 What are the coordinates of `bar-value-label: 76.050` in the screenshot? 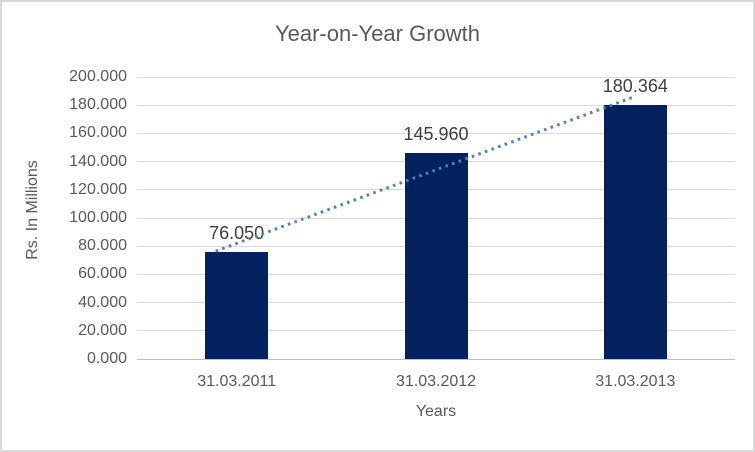 It's located at (237, 232).